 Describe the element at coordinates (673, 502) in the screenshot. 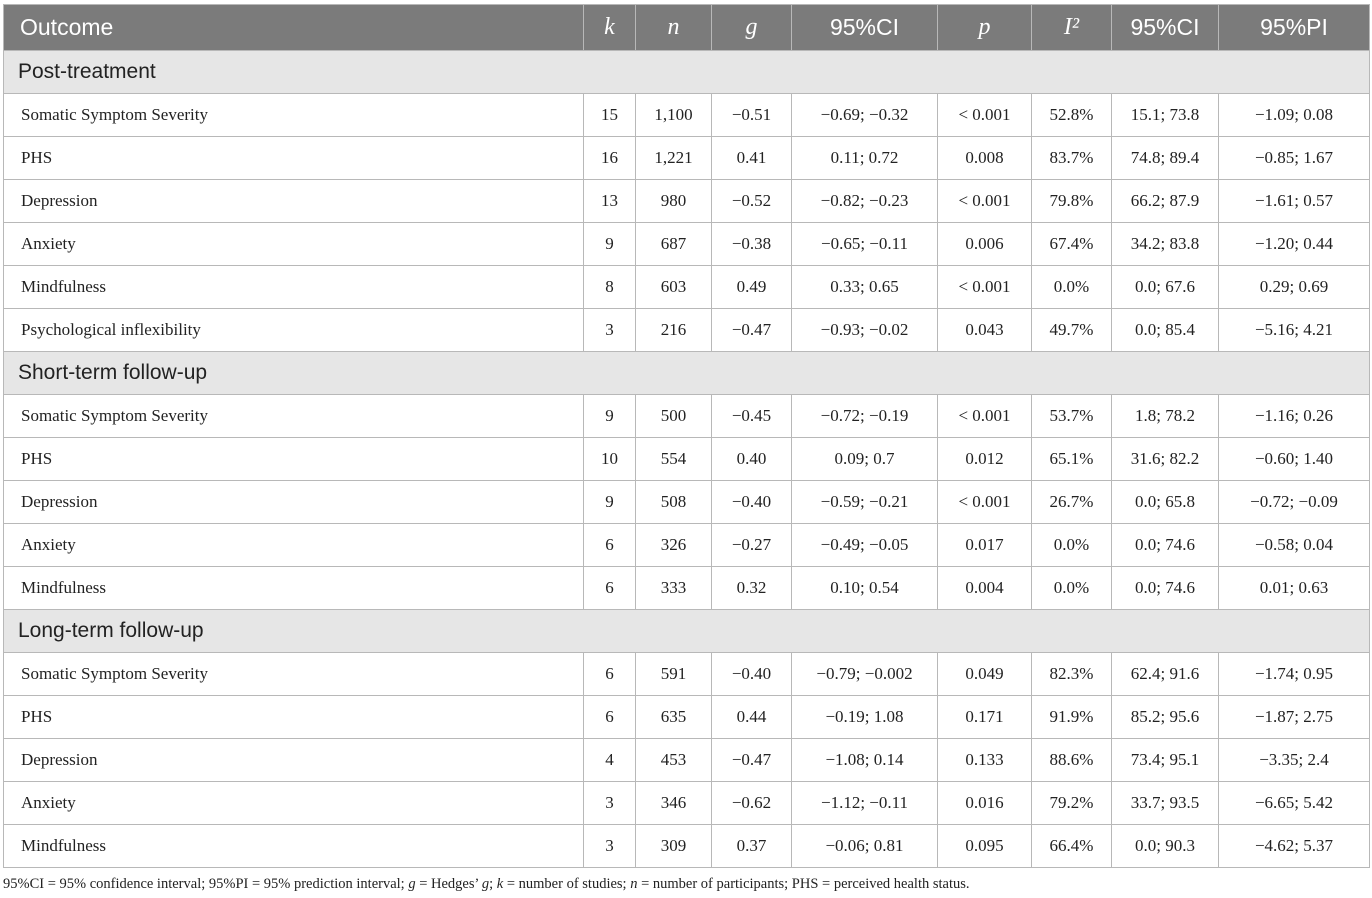

I see `cell-n: 508` at that location.